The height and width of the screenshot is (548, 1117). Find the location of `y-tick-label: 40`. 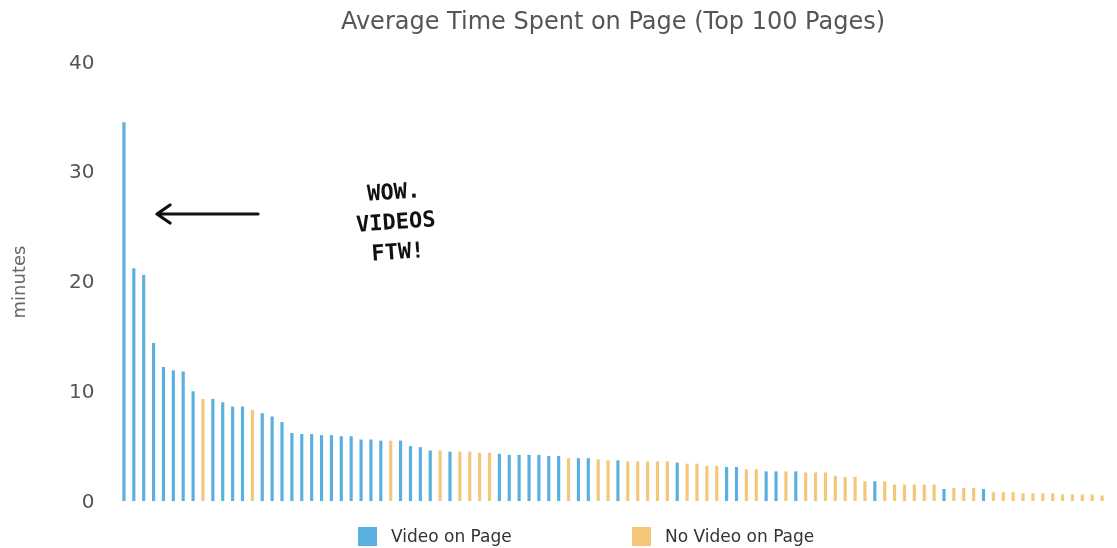

y-tick-label: 40 is located at coordinates (82, 61).